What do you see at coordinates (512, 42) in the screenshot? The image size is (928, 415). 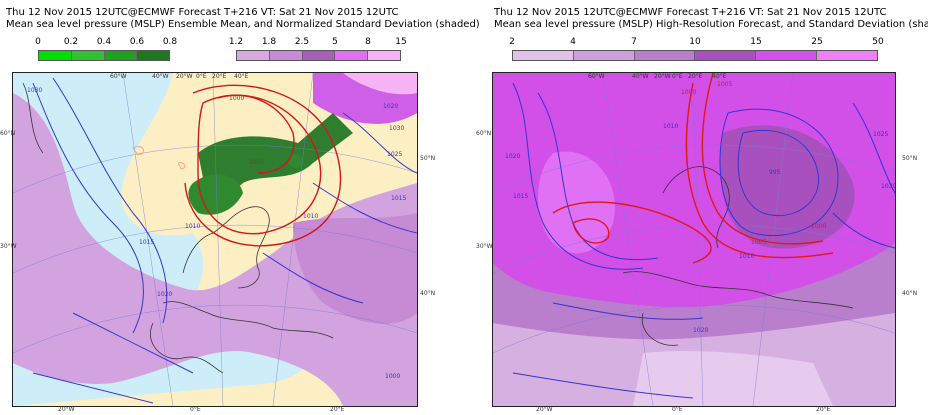 I see `right-colorbar-label: 2` at bounding box center [512, 42].